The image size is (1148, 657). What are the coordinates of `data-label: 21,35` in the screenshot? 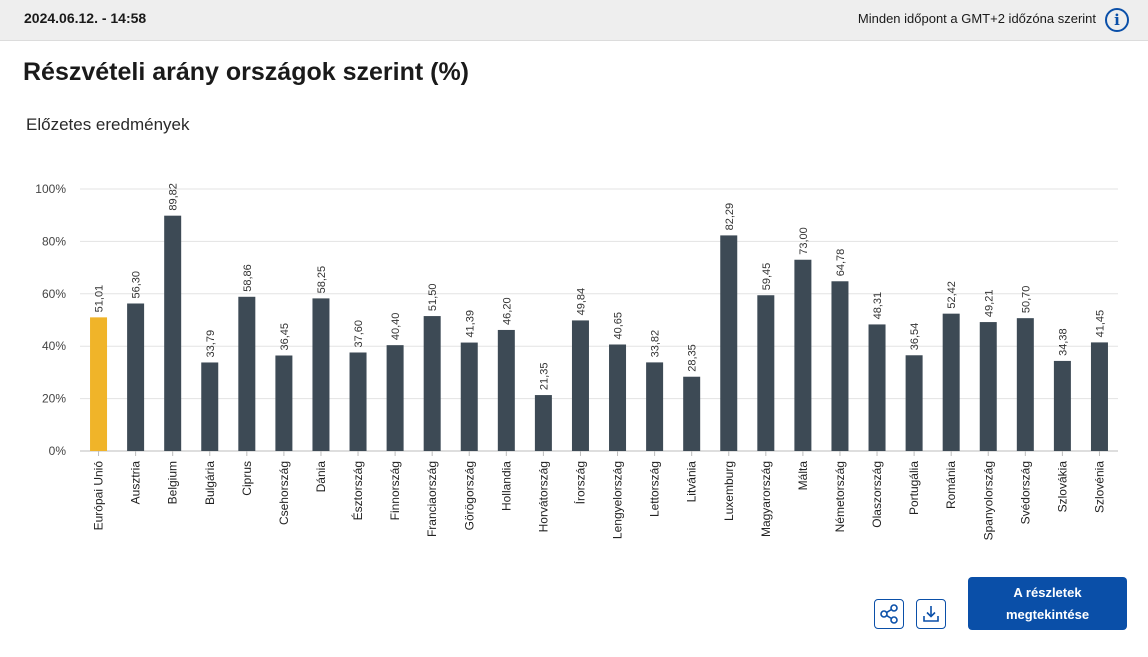 It's located at (544, 377).